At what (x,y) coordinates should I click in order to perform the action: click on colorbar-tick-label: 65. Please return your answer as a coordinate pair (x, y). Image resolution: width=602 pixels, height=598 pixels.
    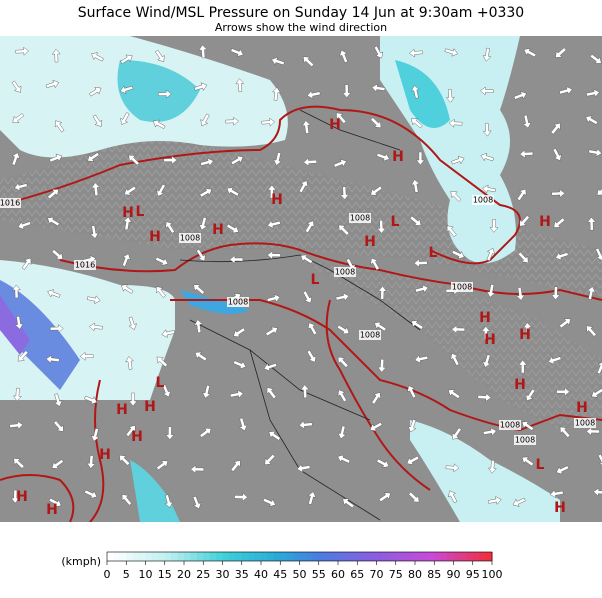
    Looking at the image, I should click on (357, 574).